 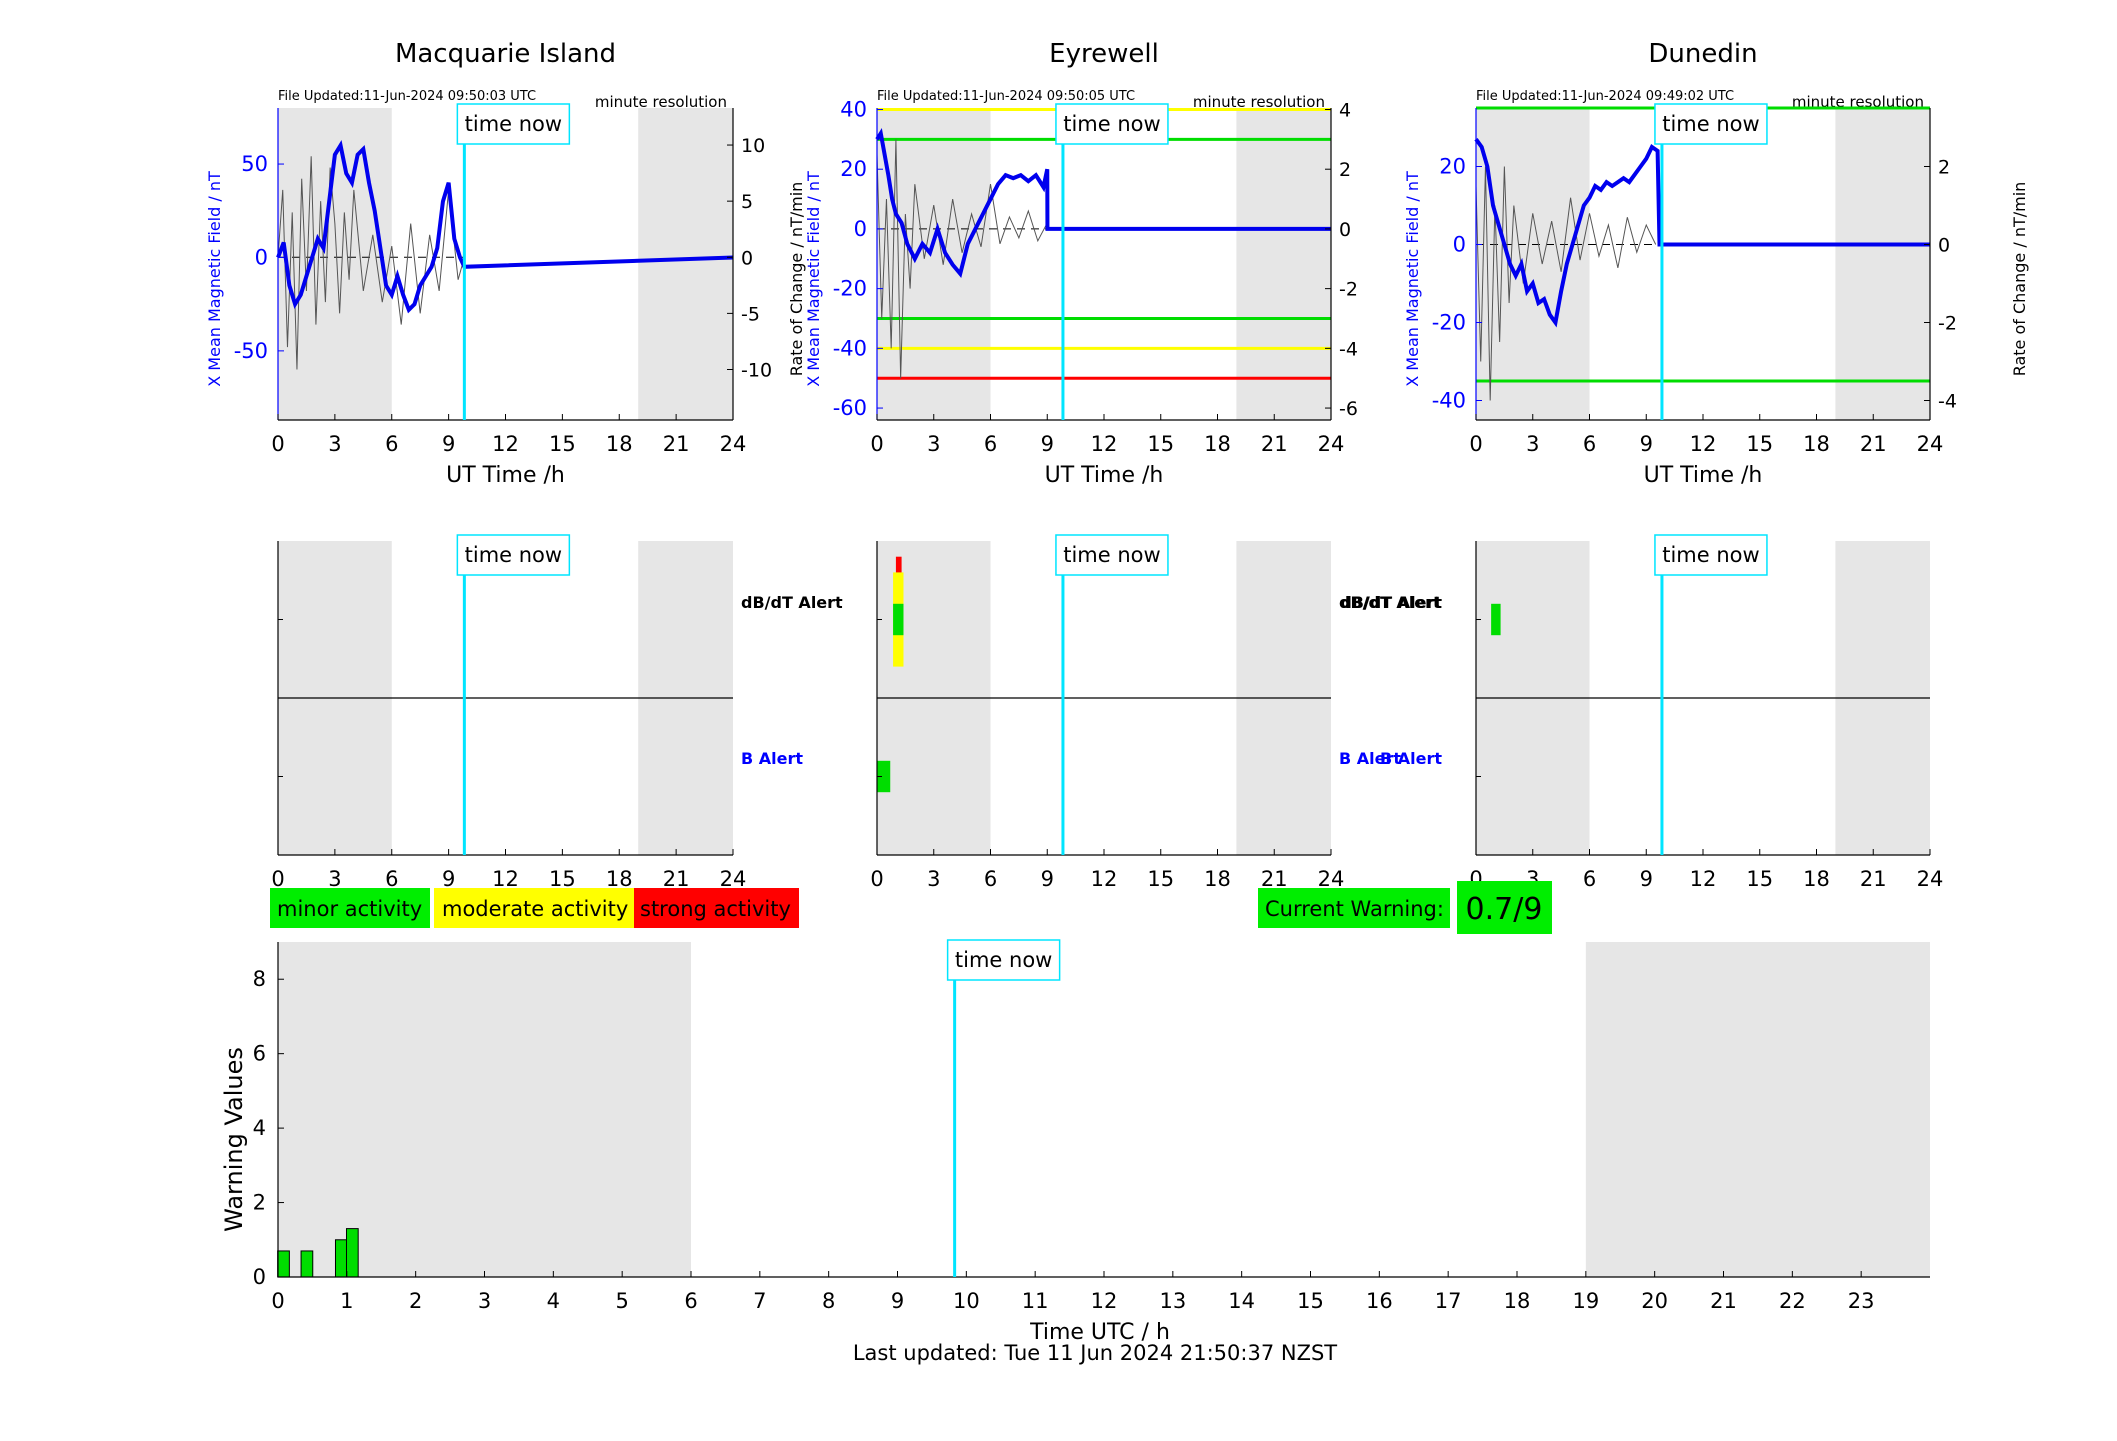 What do you see at coordinates (1605, 96) in the screenshot?
I see `file-updated: File Updated:11-Jun-2024 09:49:02 UTC` at bounding box center [1605, 96].